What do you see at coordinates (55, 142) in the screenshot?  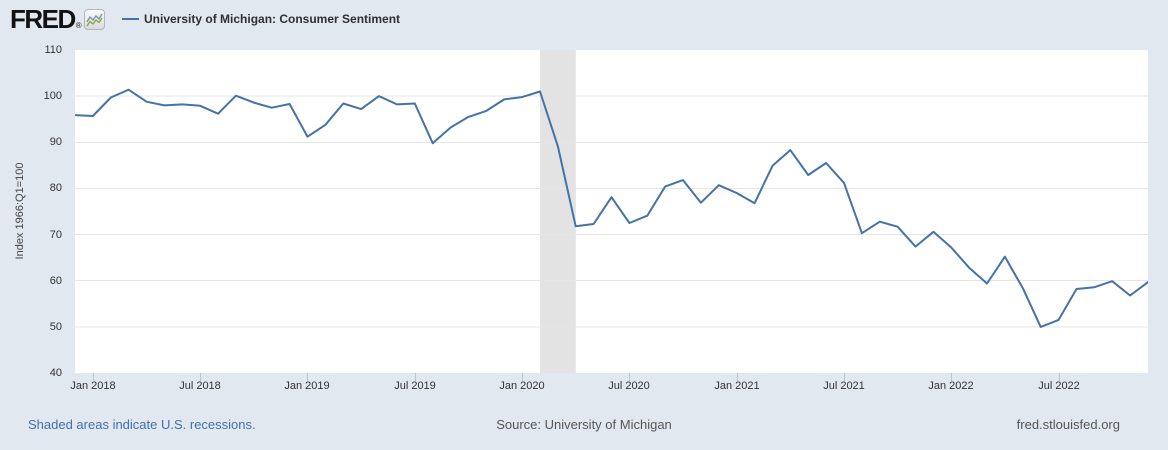 I see `y-tick-label: 90` at bounding box center [55, 142].